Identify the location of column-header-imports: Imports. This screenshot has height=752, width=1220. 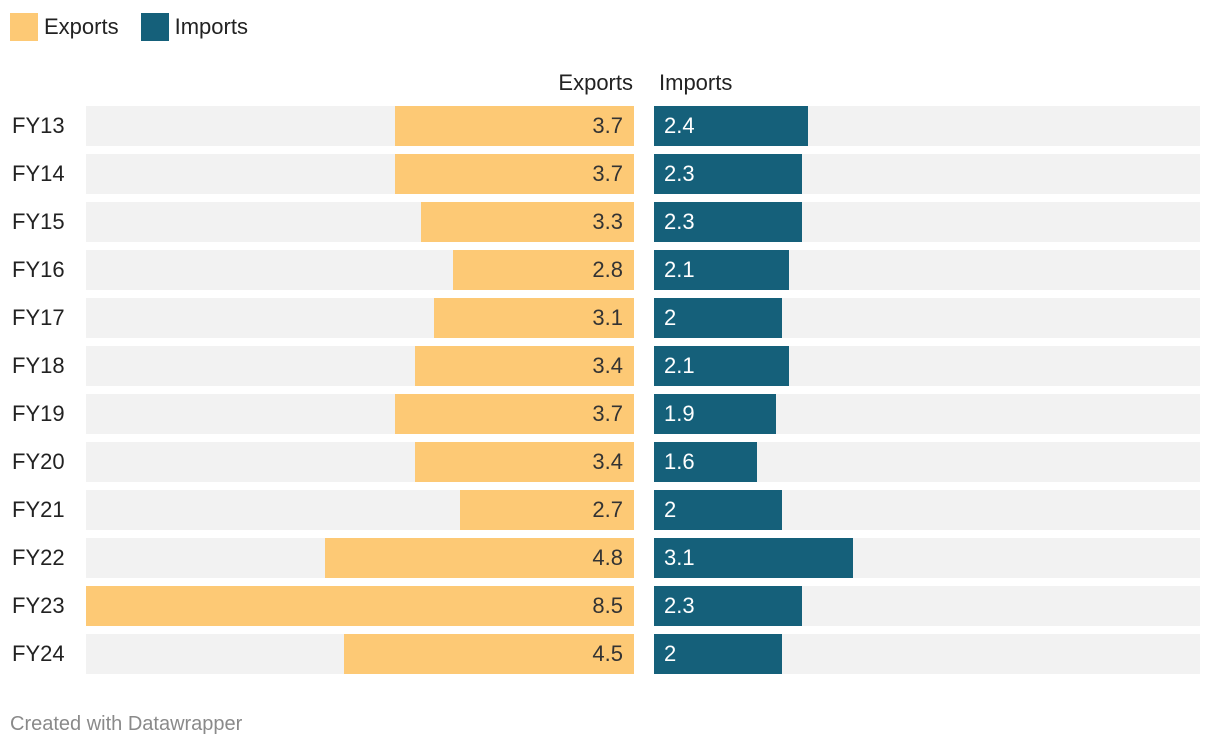
(696, 82).